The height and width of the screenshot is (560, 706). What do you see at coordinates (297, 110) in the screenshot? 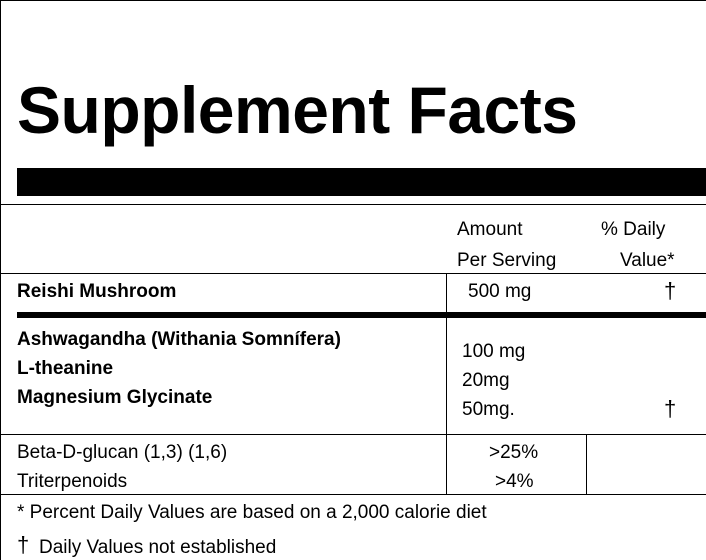
I see `panel-title: Supplement Facts` at bounding box center [297, 110].